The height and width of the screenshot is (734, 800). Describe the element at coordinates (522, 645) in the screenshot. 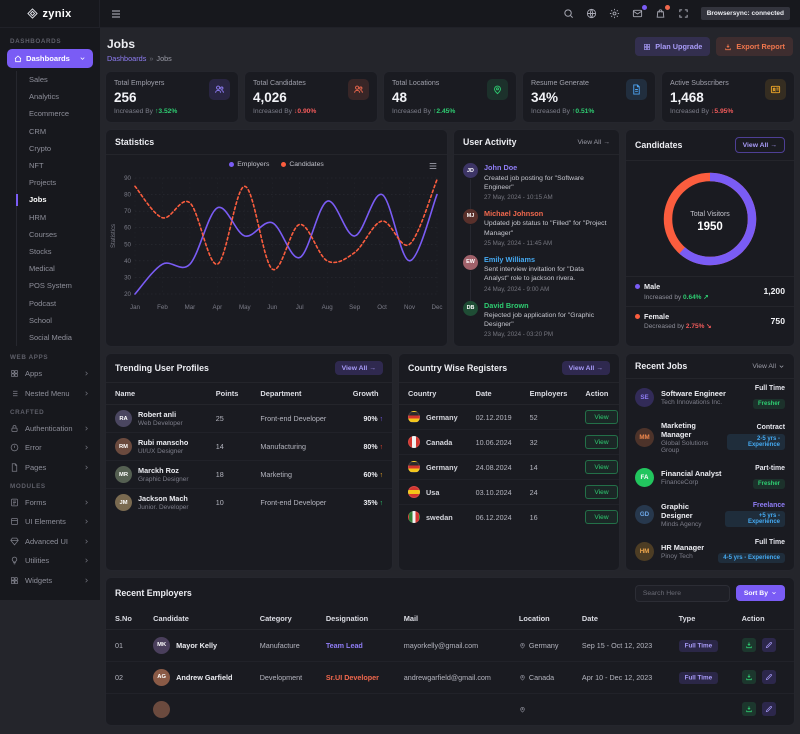

I see `pin-icon` at that location.